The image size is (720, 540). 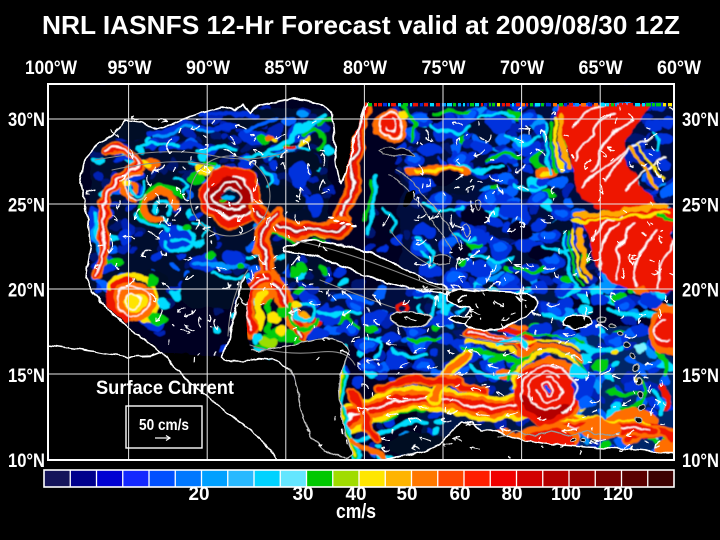 What do you see at coordinates (444, 68) in the screenshot?
I see `svg-text: 75°W` at bounding box center [444, 68].